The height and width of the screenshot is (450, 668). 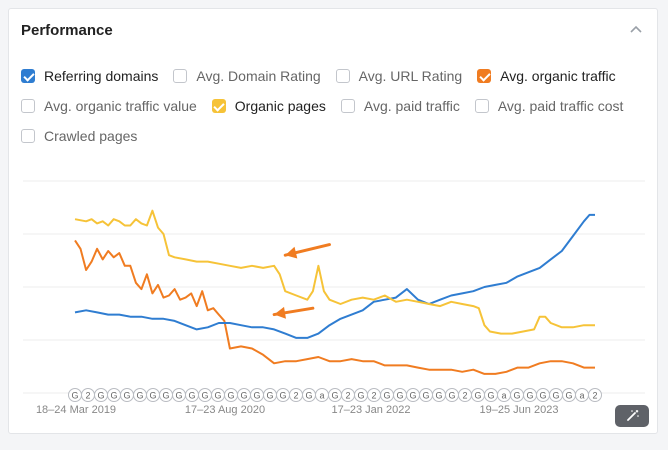 I want to click on filter-avg-paid-traffic-cost: Avg. paid traffic cost, so click(x=549, y=106).